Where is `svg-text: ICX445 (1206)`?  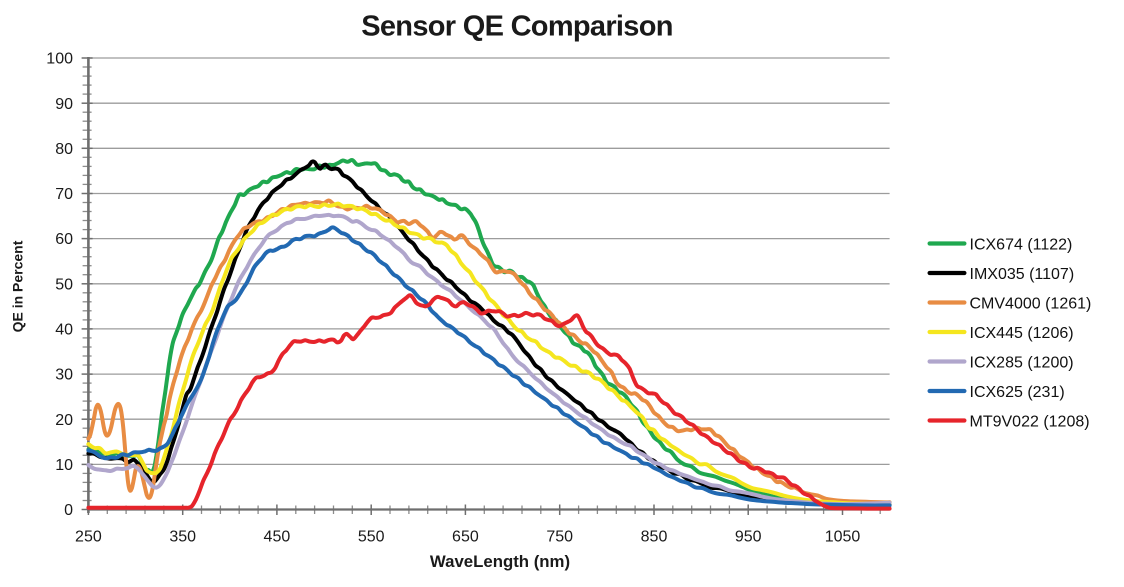 svg-text: ICX445 (1206) is located at coordinates (1022, 333).